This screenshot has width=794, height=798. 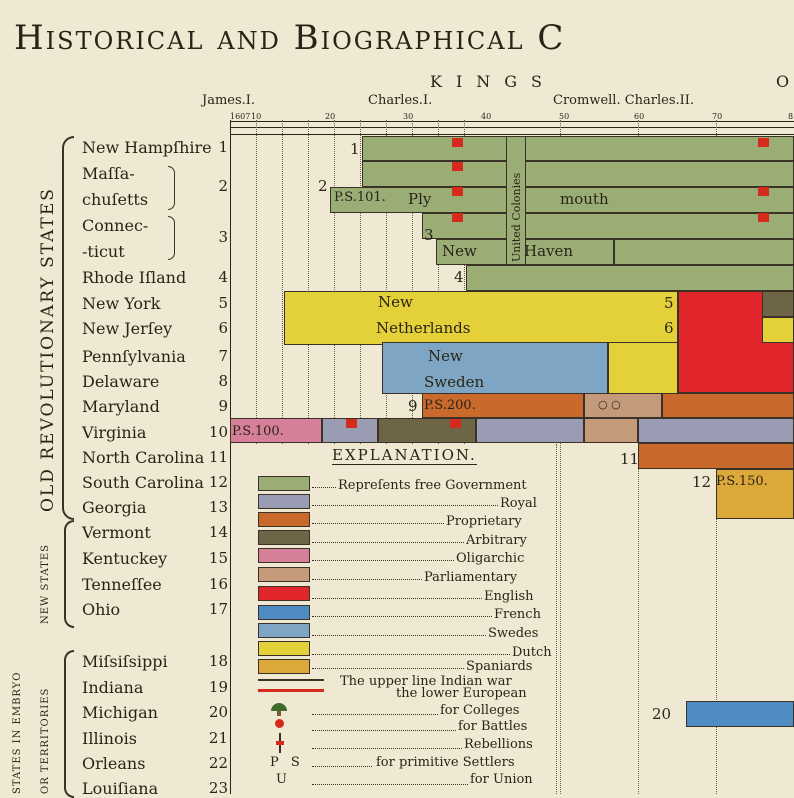 What do you see at coordinates (218, 661) in the screenshot?
I see `state-number: 18` at bounding box center [218, 661].